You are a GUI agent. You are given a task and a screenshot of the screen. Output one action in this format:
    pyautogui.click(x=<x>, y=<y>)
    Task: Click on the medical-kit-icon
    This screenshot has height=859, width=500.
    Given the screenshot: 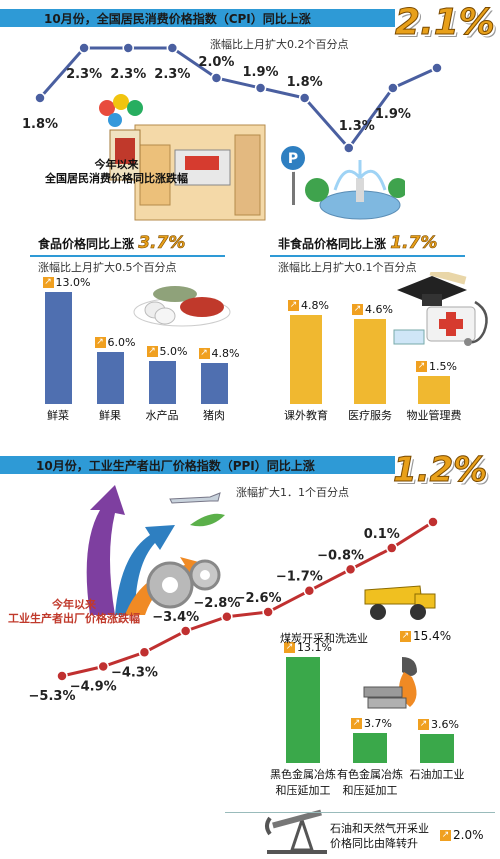 What is the action you would take?
    pyautogui.click(x=451, y=324)
    